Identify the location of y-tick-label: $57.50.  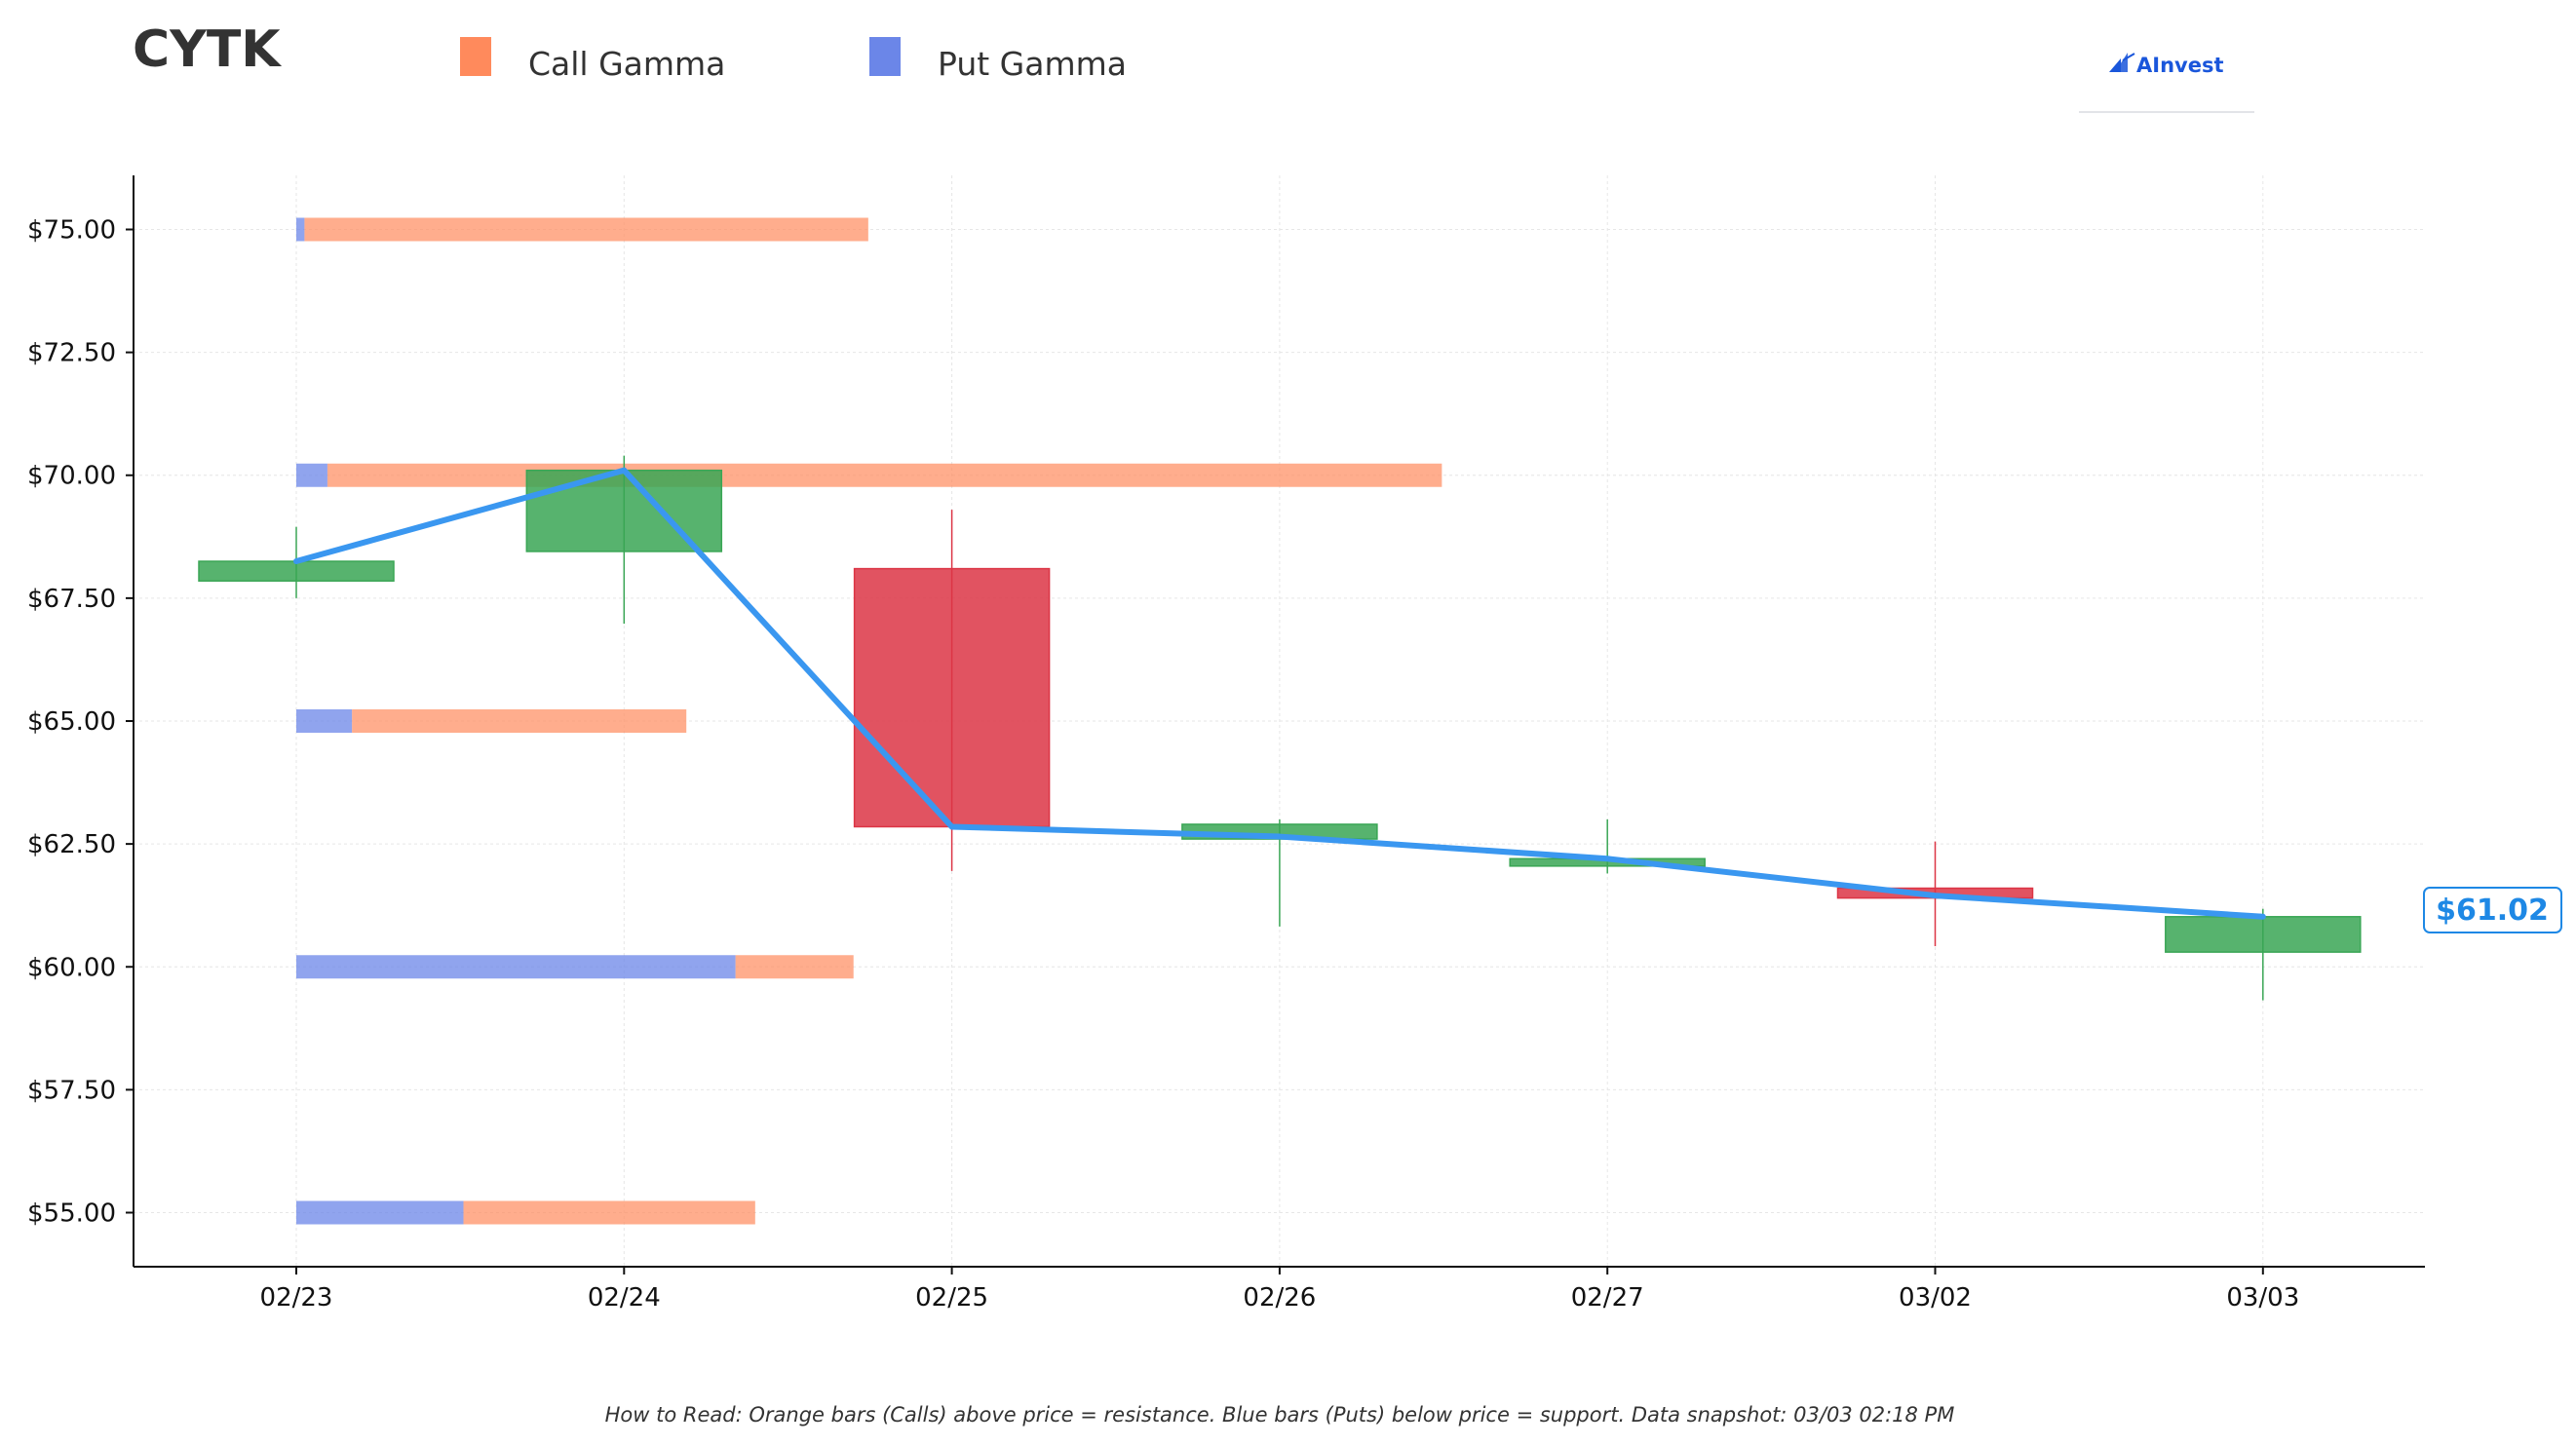
(71, 1090).